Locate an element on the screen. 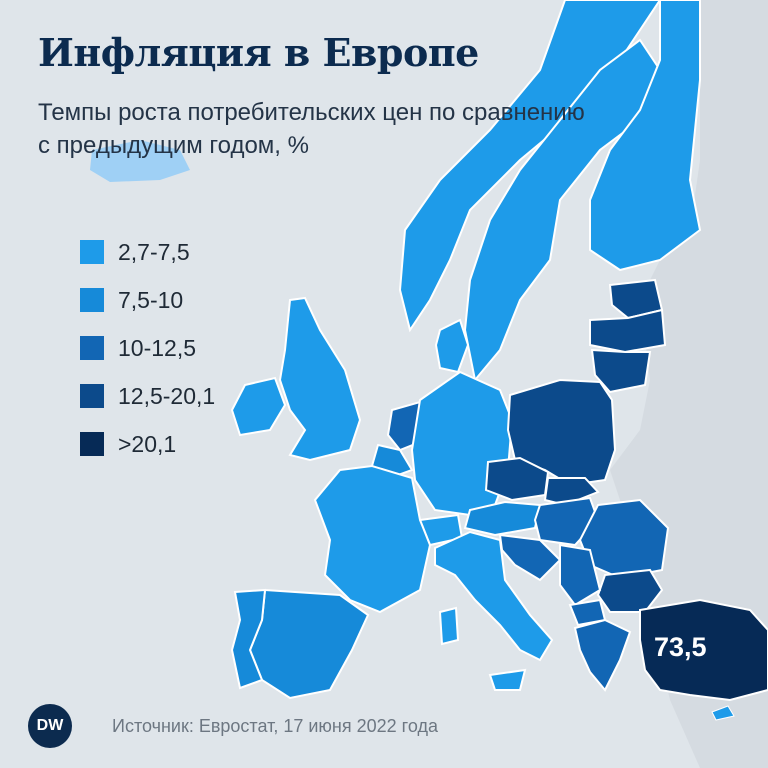  legend-item: >20,1 is located at coordinates (147, 444).